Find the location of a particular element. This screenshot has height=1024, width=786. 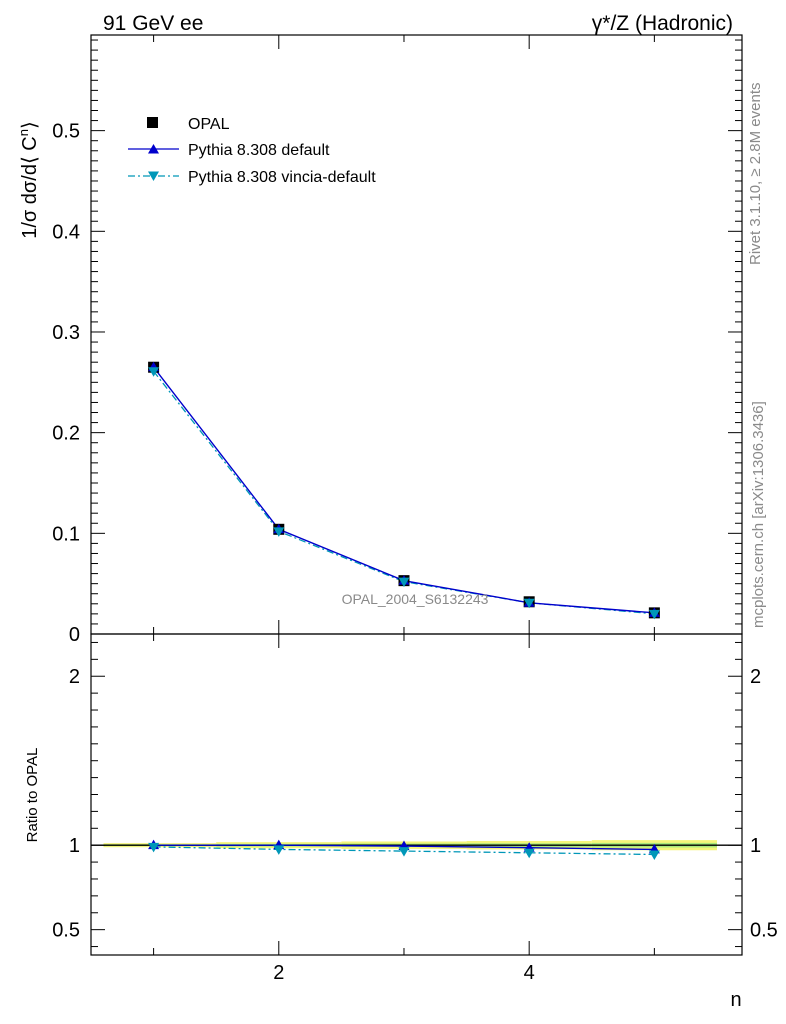

main-y-axis-label: 1/σ dσ/d⟨ Cn⟩ is located at coordinates (28, 180).